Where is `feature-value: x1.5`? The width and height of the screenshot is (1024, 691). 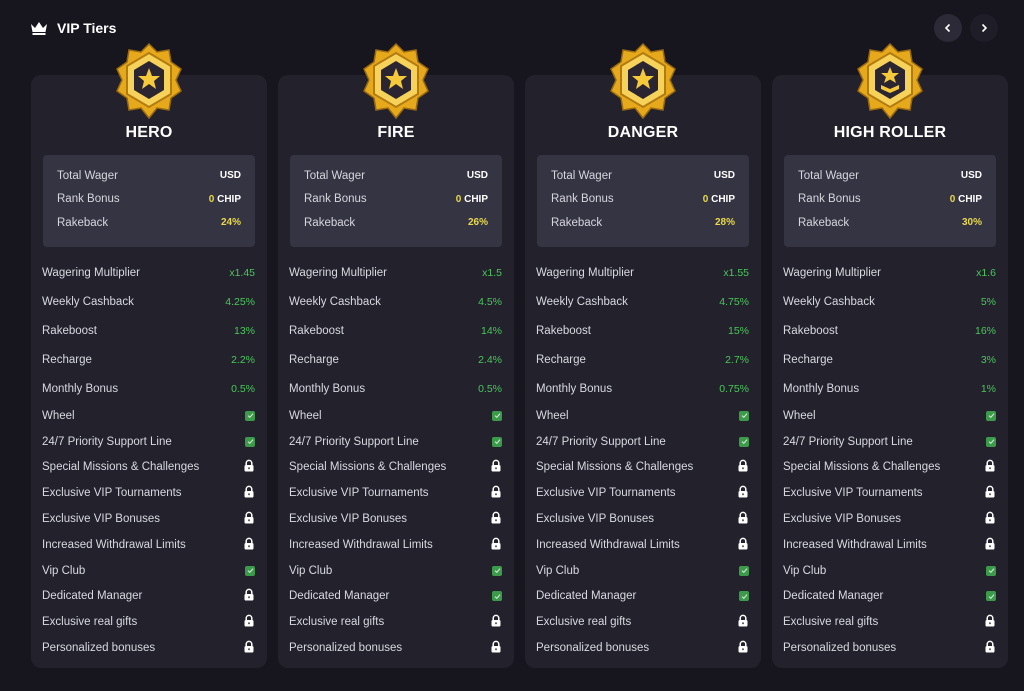
feature-value: x1.5 is located at coordinates (492, 272).